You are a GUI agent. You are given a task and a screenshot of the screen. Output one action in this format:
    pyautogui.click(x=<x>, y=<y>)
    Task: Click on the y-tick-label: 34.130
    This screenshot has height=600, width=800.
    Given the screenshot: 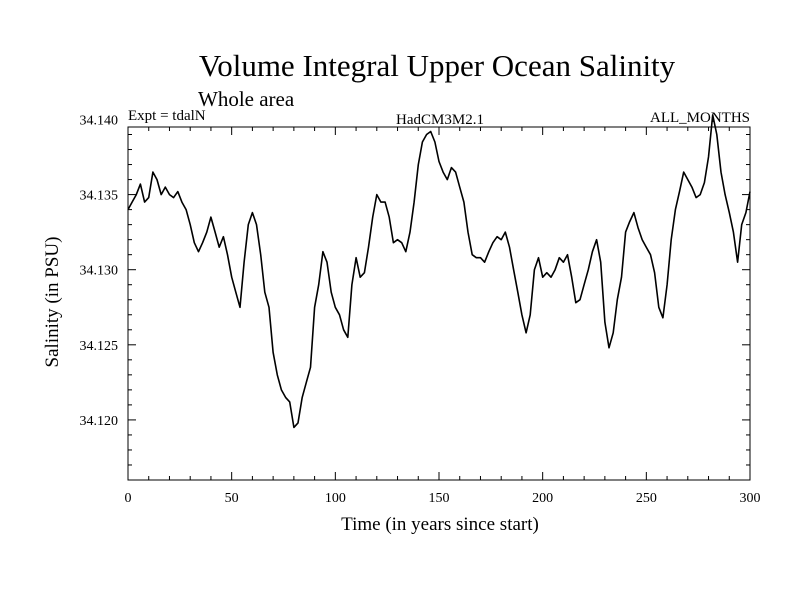 What is the action you would take?
    pyautogui.click(x=99, y=271)
    